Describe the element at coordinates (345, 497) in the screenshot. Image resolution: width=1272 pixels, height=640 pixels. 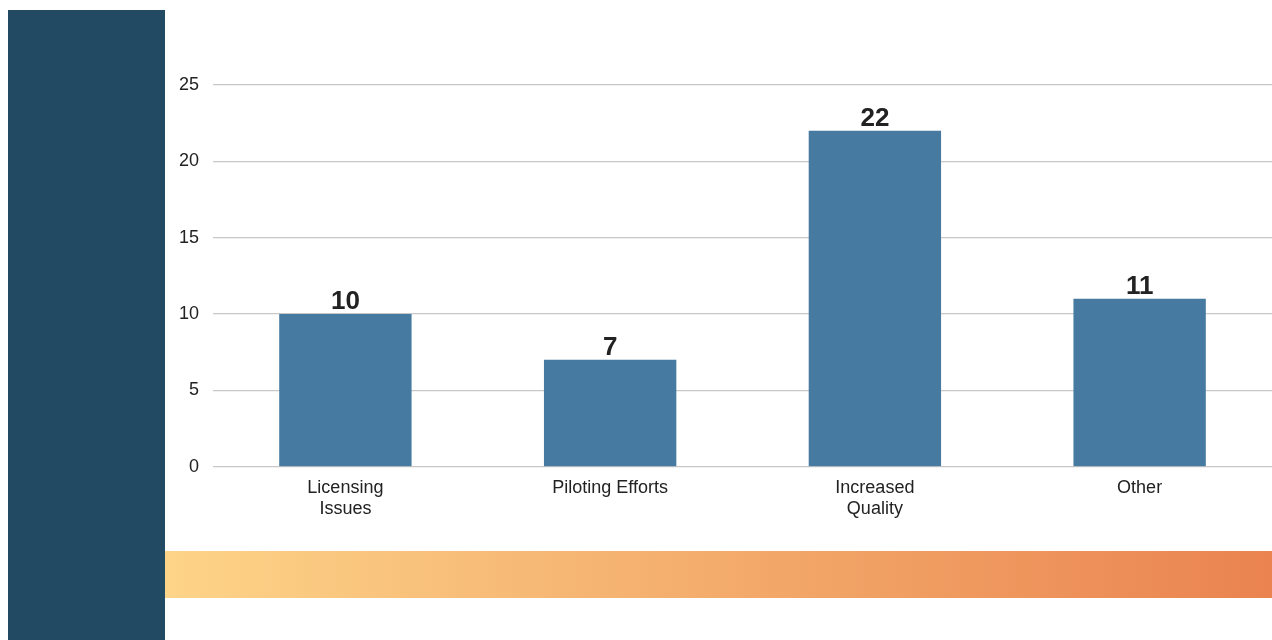
I see `x-tick-label: Licensing Issues` at that location.